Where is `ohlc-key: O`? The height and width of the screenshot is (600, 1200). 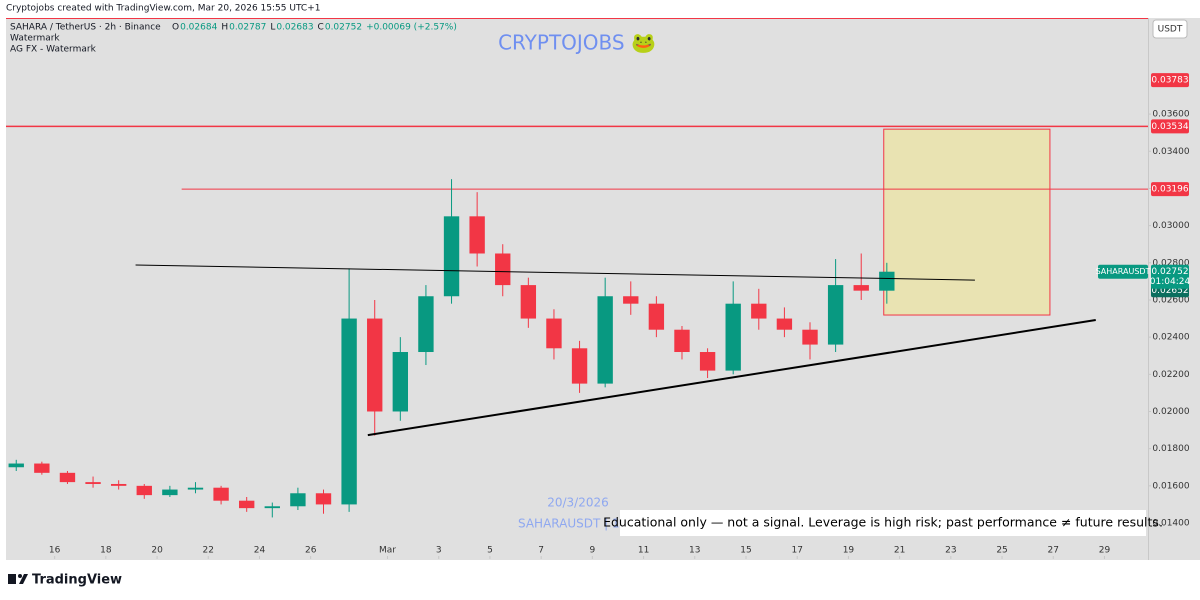 ohlc-key: O is located at coordinates (175, 28).